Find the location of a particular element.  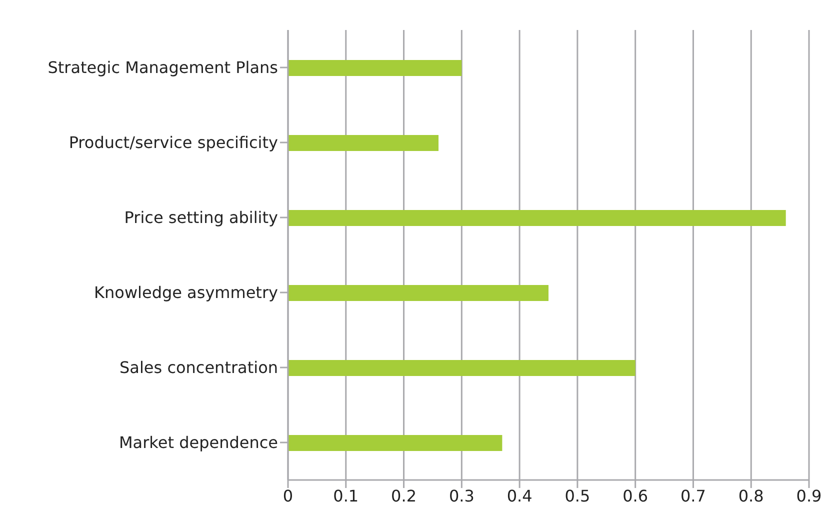

x-tick-label: 0.8 is located at coordinates (751, 496).